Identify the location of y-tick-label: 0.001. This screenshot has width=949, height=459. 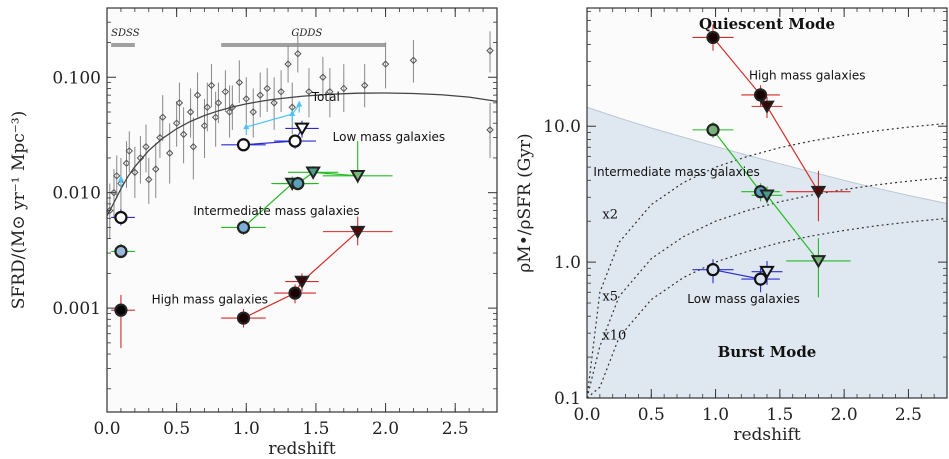
(76, 309).